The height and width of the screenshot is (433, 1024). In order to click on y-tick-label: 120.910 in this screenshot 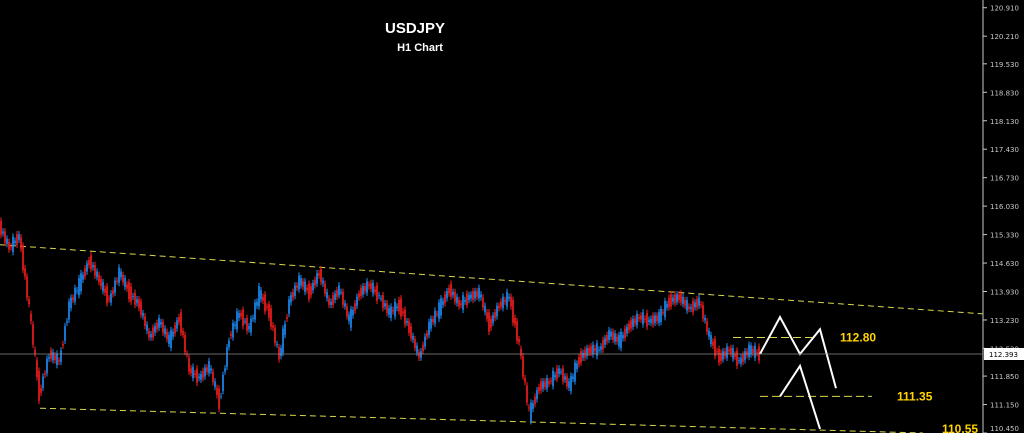, I will do `click(1004, 9)`.